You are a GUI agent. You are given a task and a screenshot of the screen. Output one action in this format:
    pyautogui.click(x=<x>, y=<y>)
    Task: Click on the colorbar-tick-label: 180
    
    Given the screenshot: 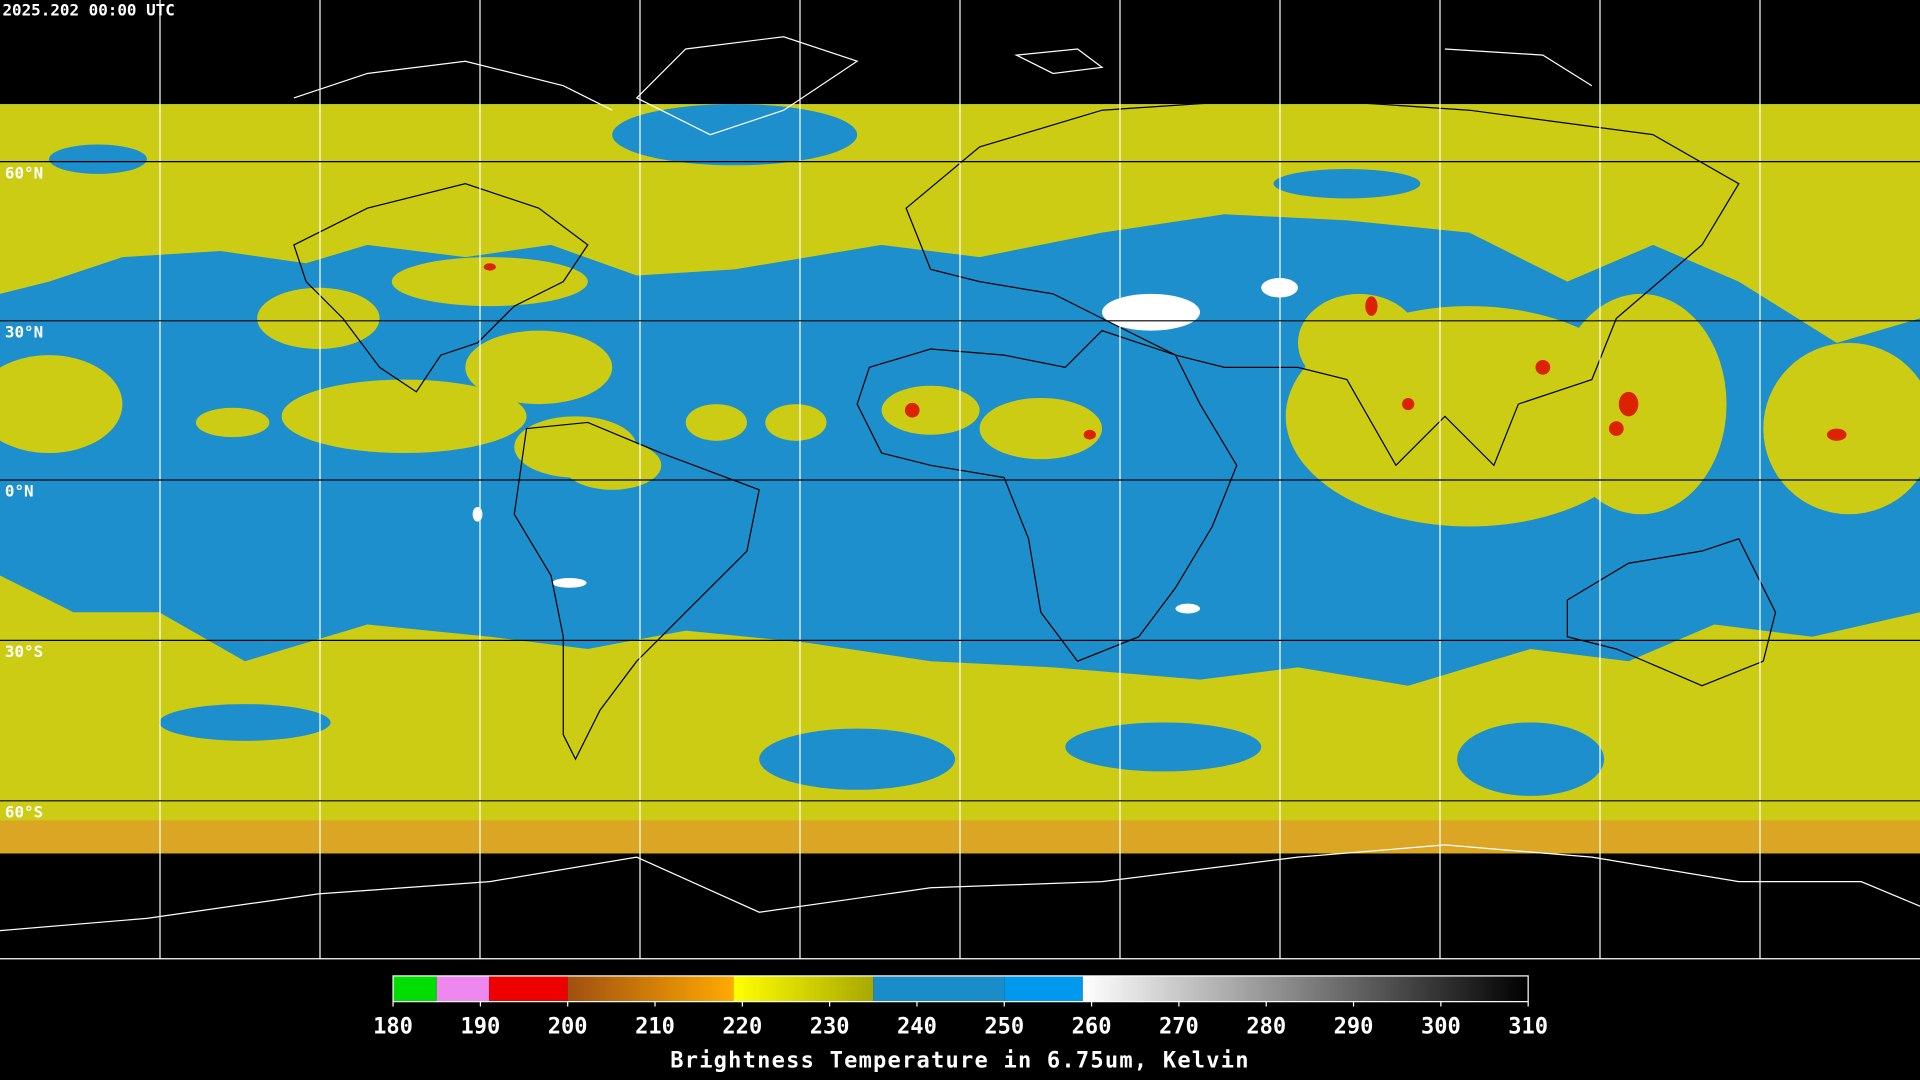 What is the action you would take?
    pyautogui.click(x=393, y=1026)
    